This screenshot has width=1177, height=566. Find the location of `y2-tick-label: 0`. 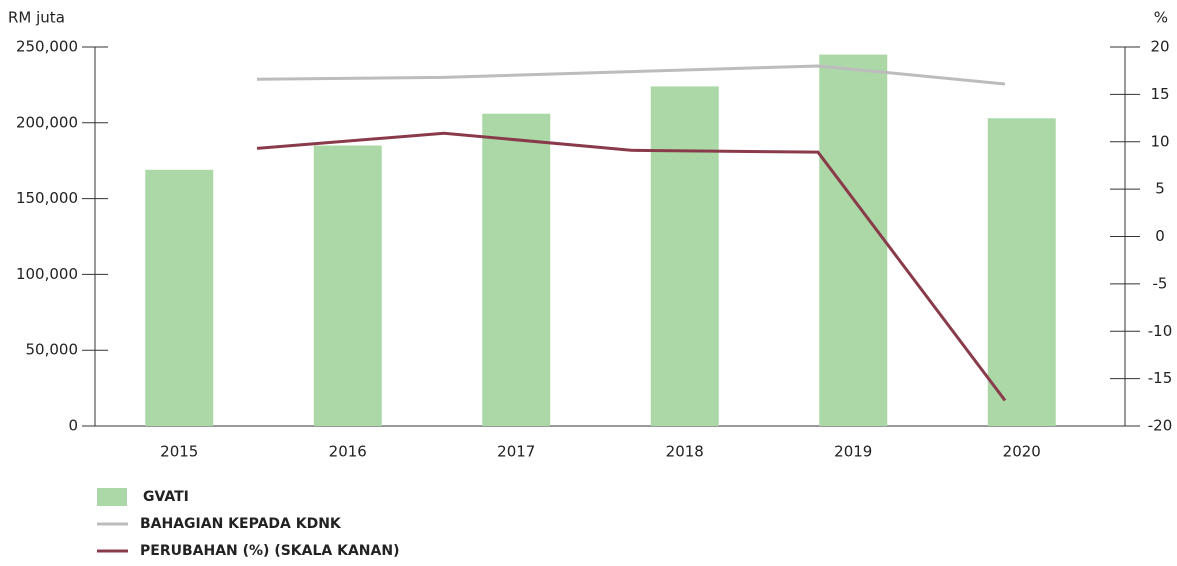

y2-tick-label: 0 is located at coordinates (1160, 236).